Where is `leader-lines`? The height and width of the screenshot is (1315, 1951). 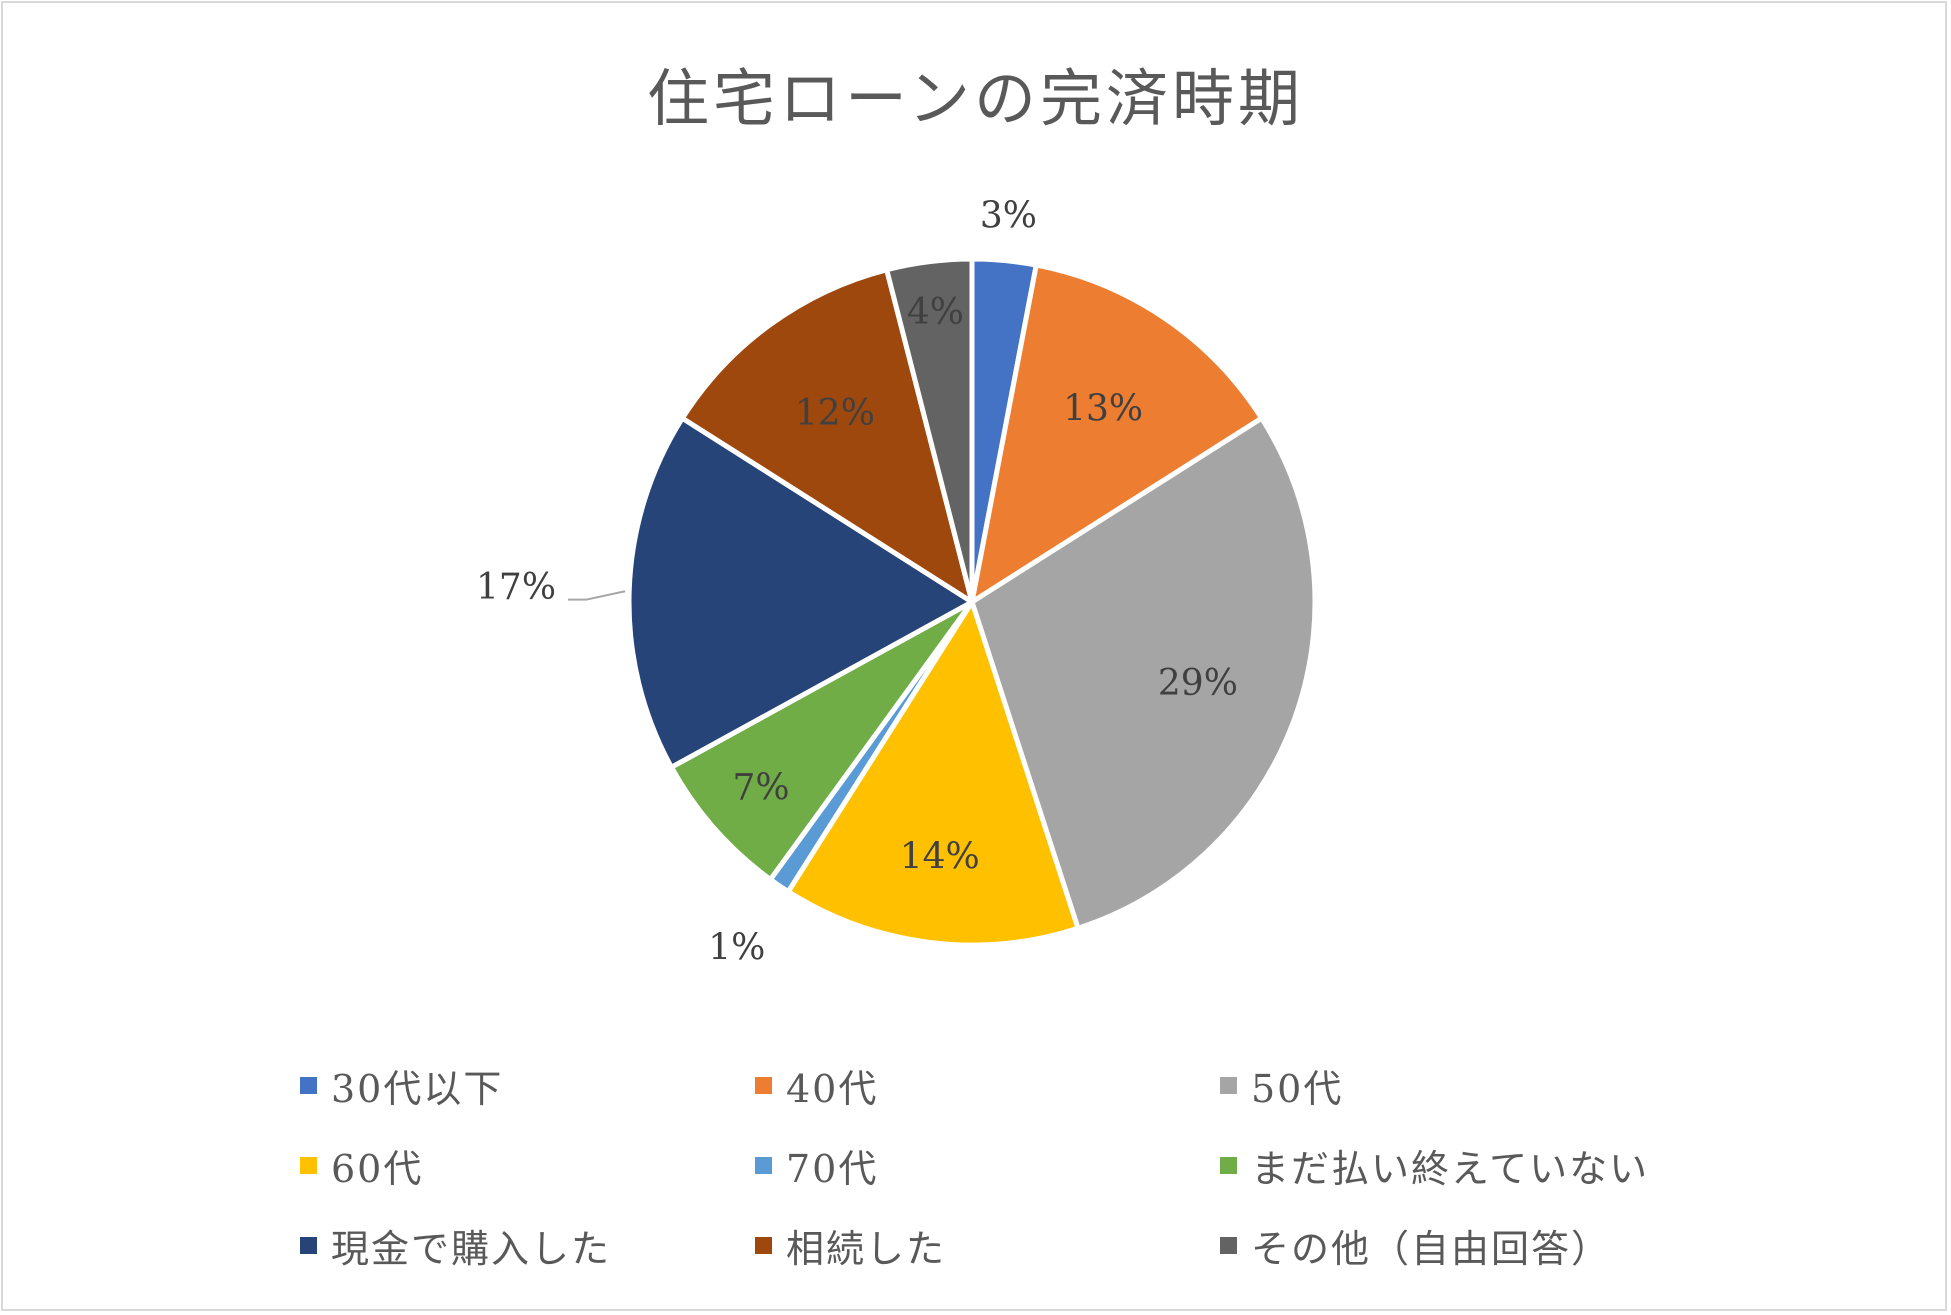
leader-lines is located at coordinates (597, 595).